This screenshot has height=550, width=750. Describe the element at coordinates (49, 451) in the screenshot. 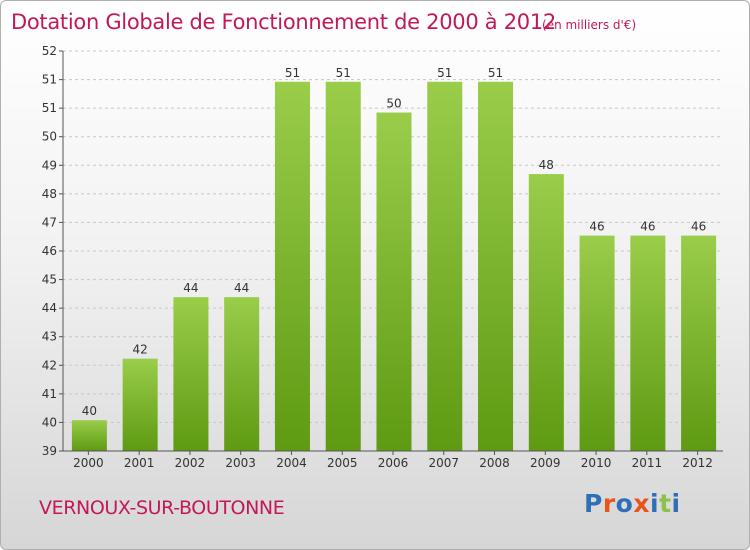

I see `y-tick-label: 39` at that location.